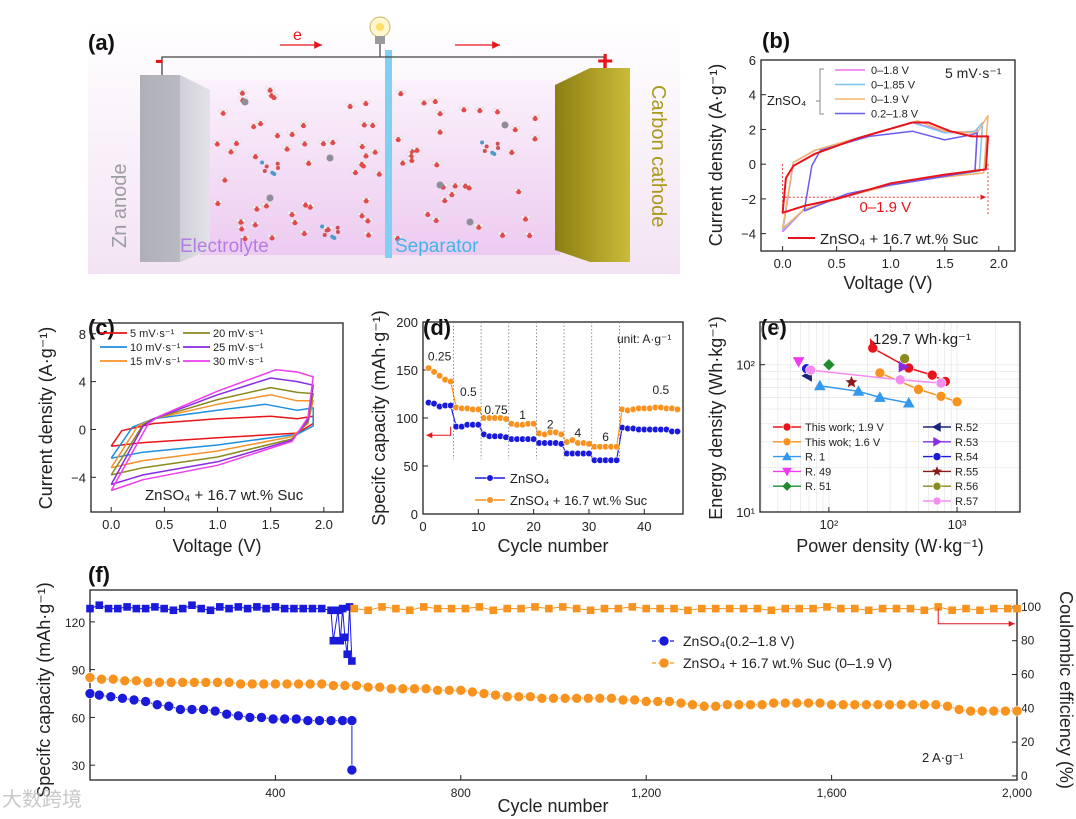  I want to click on series-suc-capacity, so click(553, 694).